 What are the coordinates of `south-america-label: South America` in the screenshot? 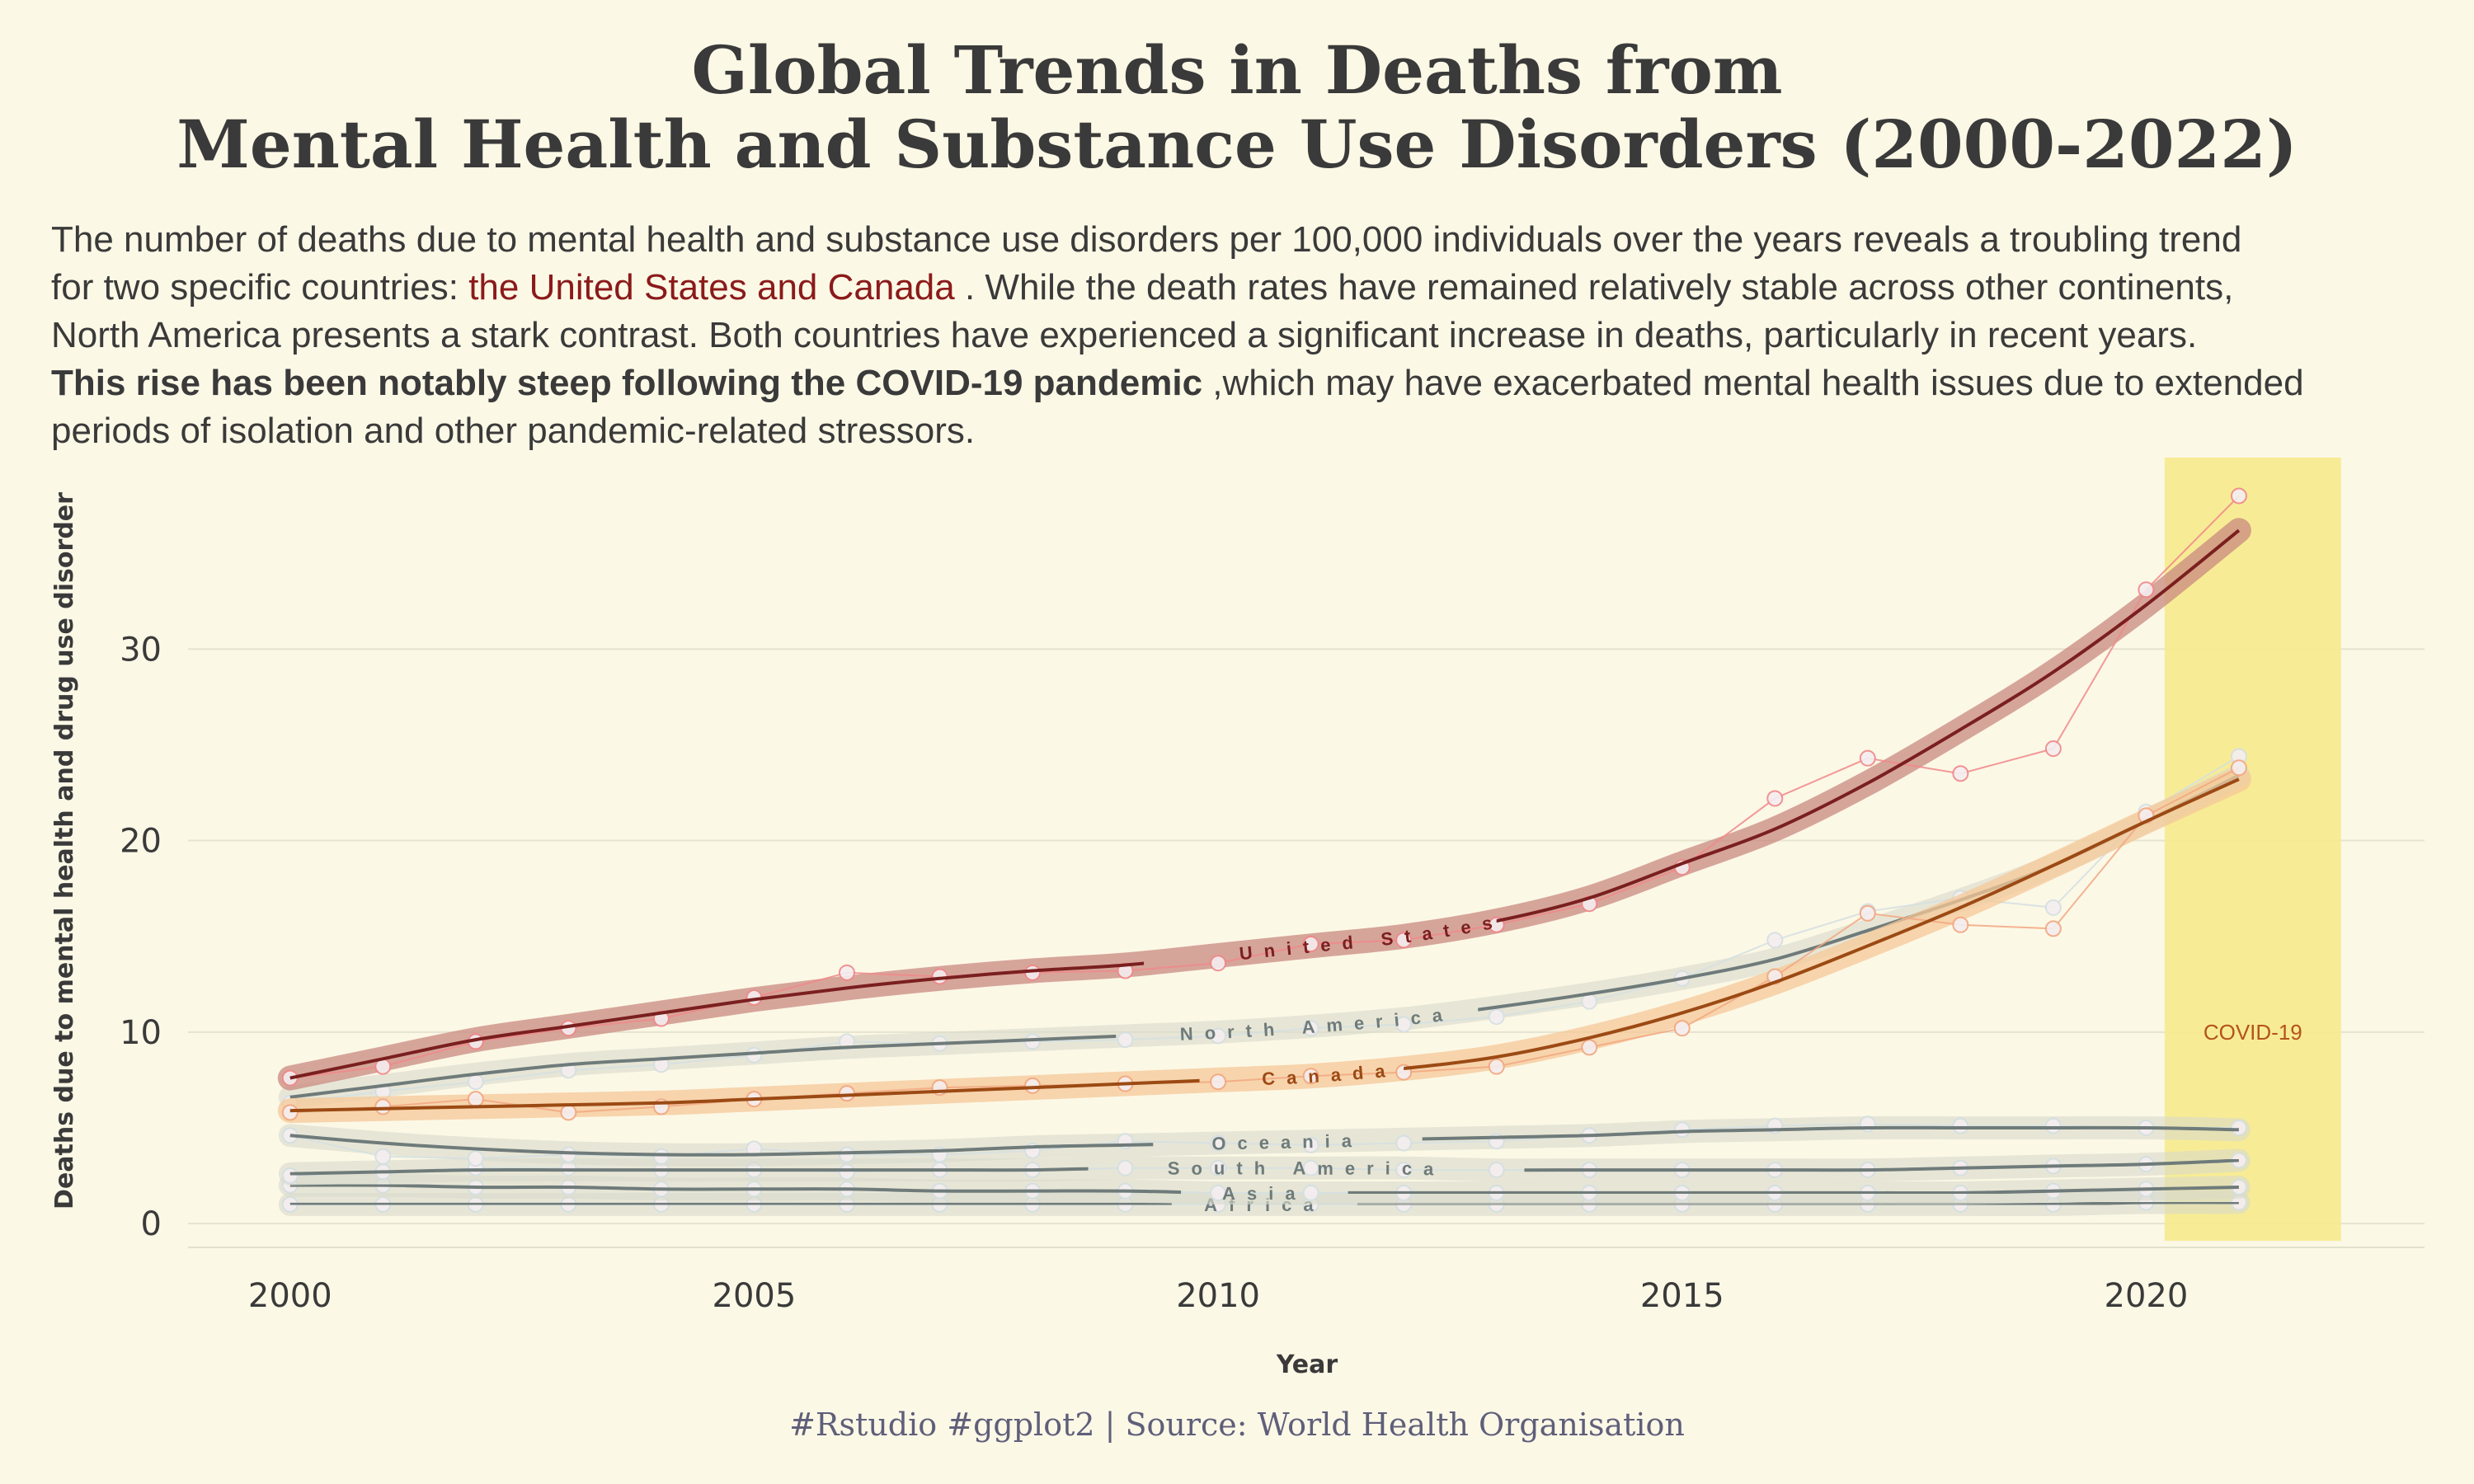 It's located at (1307, 1169).